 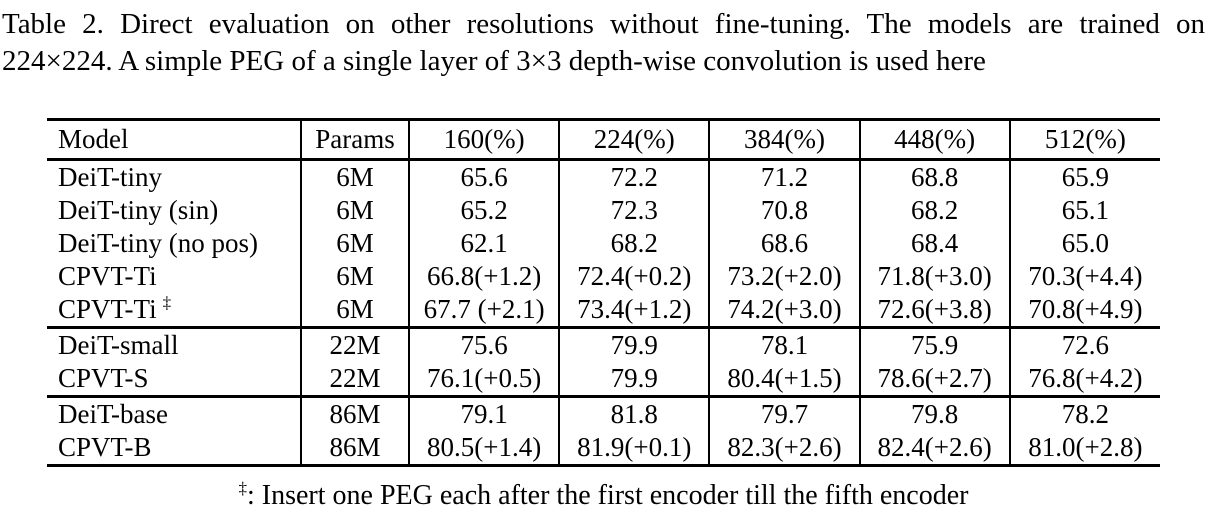 I want to click on value-cell: 65.6, so click(x=483, y=176).